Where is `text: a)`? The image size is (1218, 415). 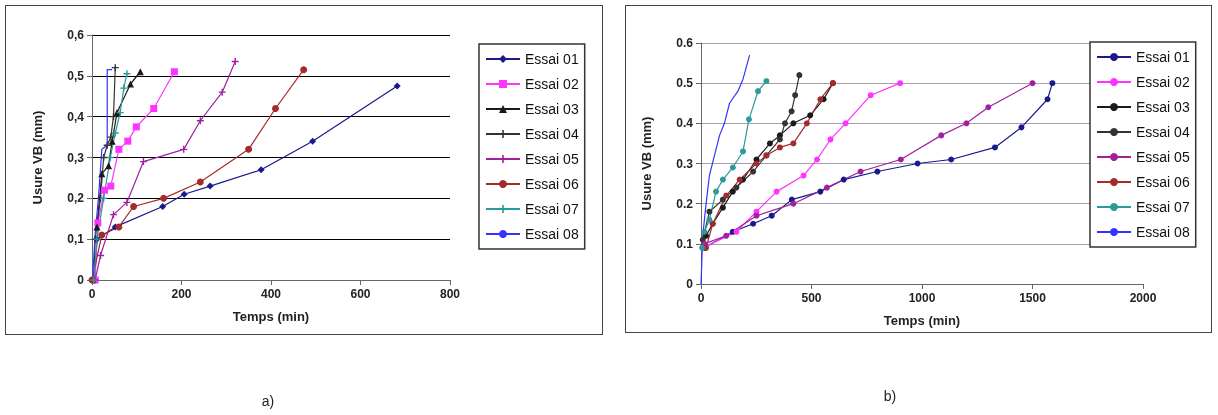
text: a) is located at coordinates (268, 401).